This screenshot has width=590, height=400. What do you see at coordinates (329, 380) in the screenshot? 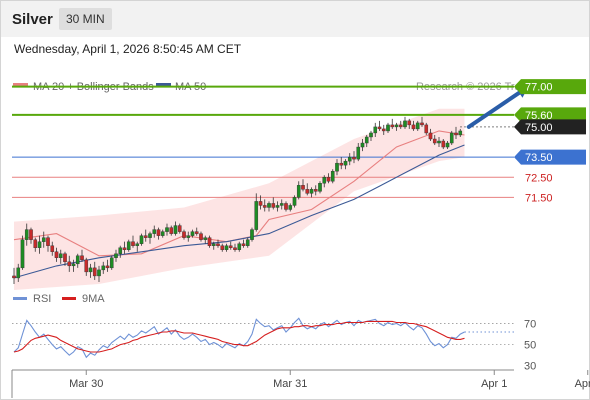
I see `x-axis: Mar 30 Mar 31 Apr 1 Apr 3` at bounding box center [329, 380].